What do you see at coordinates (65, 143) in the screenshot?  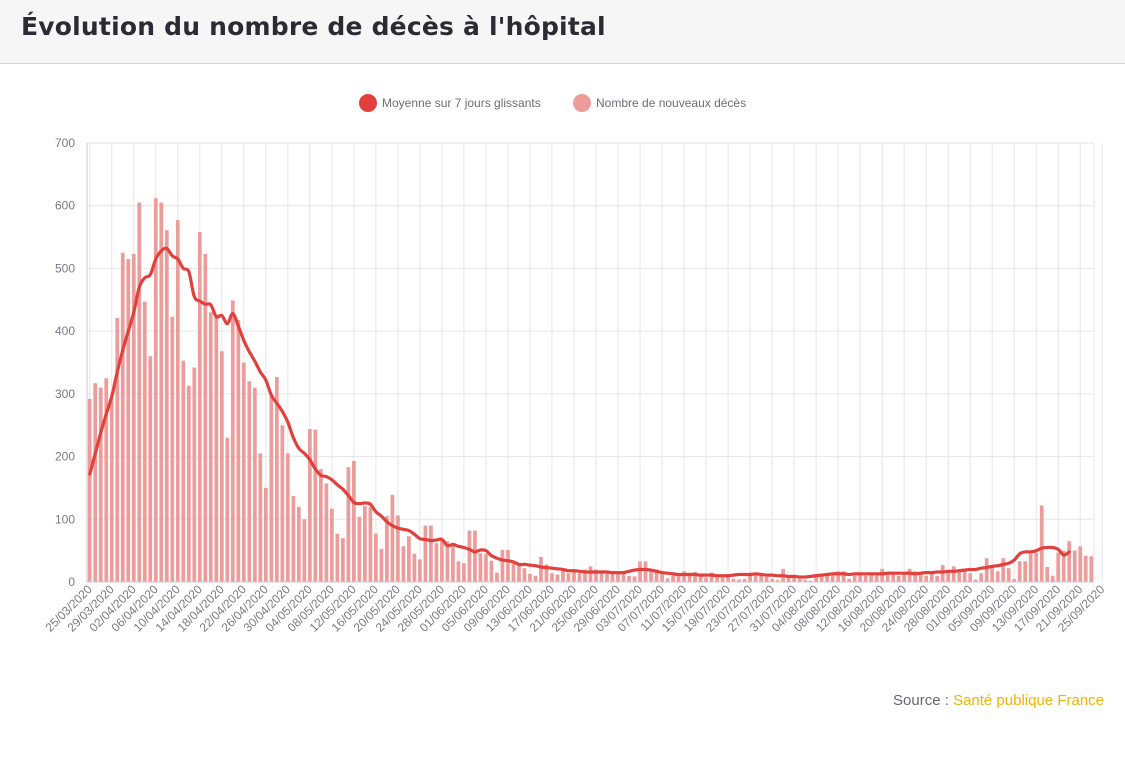 I see `y-tick-label: 700` at bounding box center [65, 143].